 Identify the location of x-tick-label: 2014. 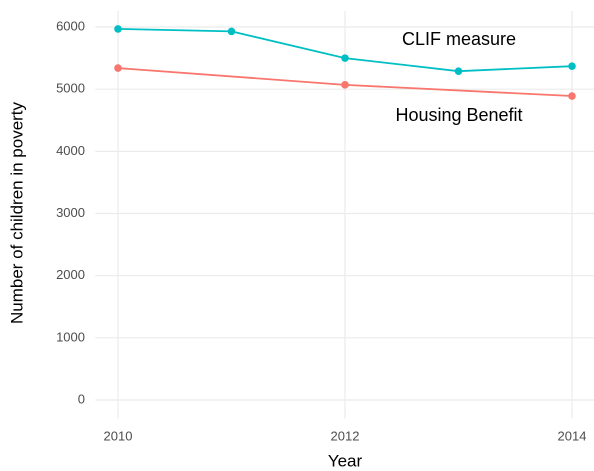
(572, 435).